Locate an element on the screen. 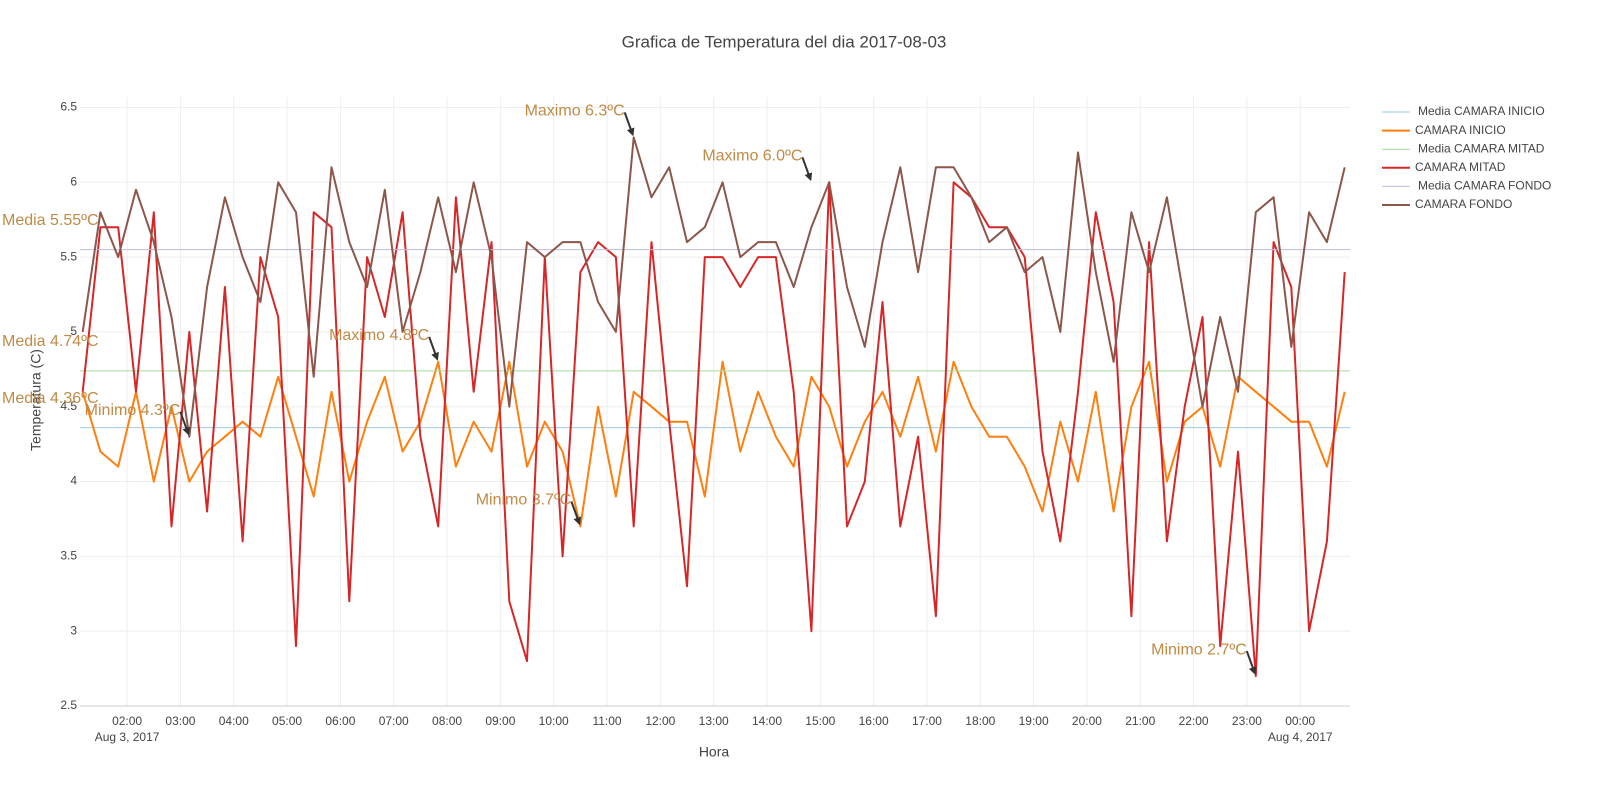 The height and width of the screenshot is (800, 1600). annotation: Media 4.74ºC is located at coordinates (50, 341).